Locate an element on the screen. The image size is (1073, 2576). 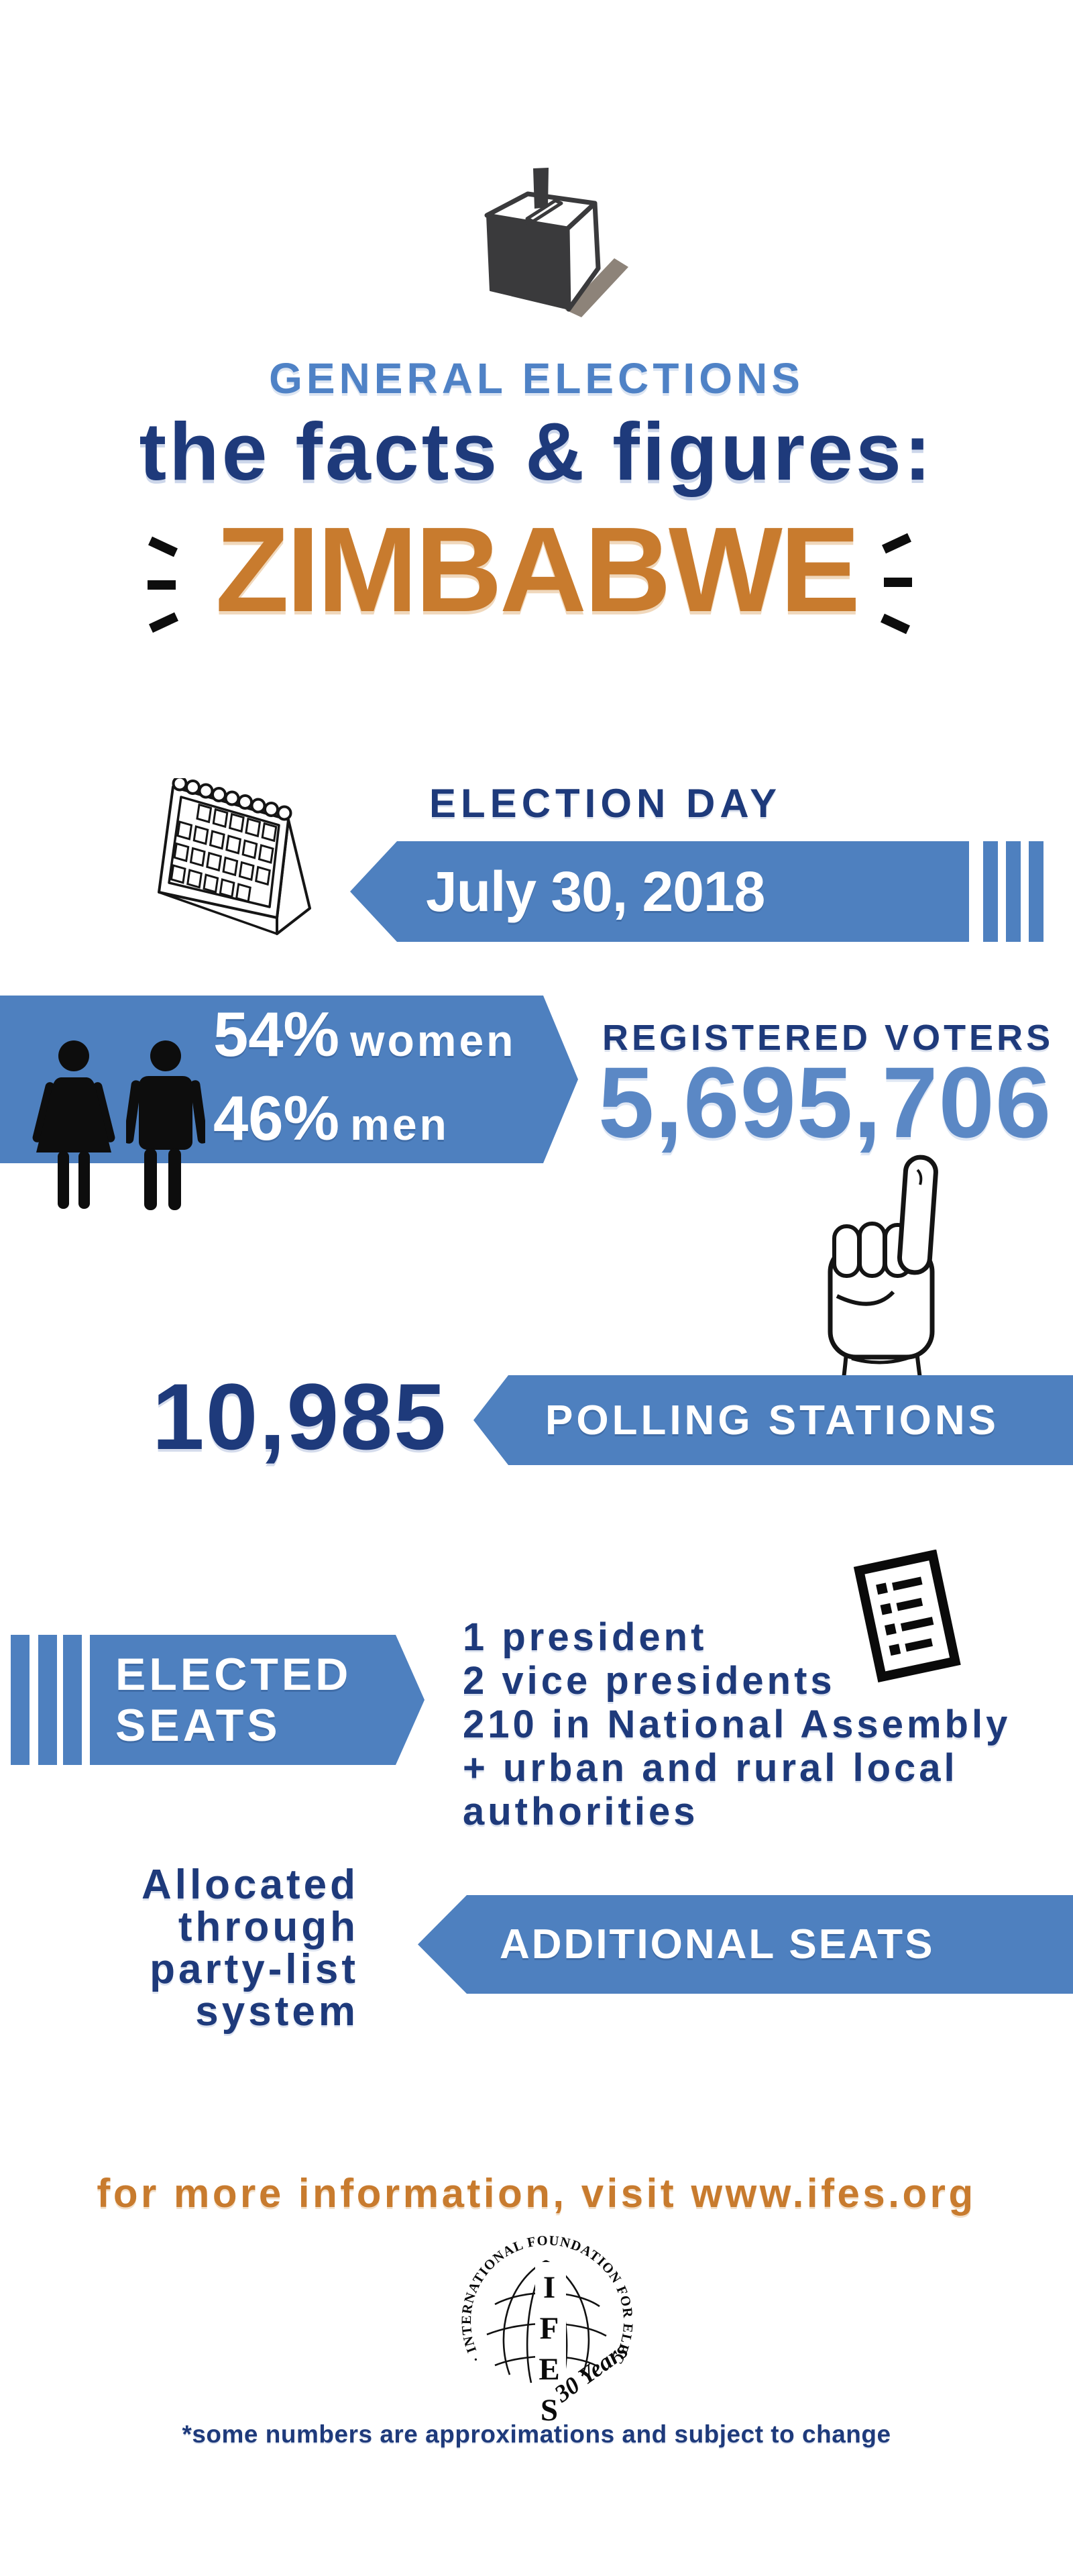
man-icon is located at coordinates (165, 1125).